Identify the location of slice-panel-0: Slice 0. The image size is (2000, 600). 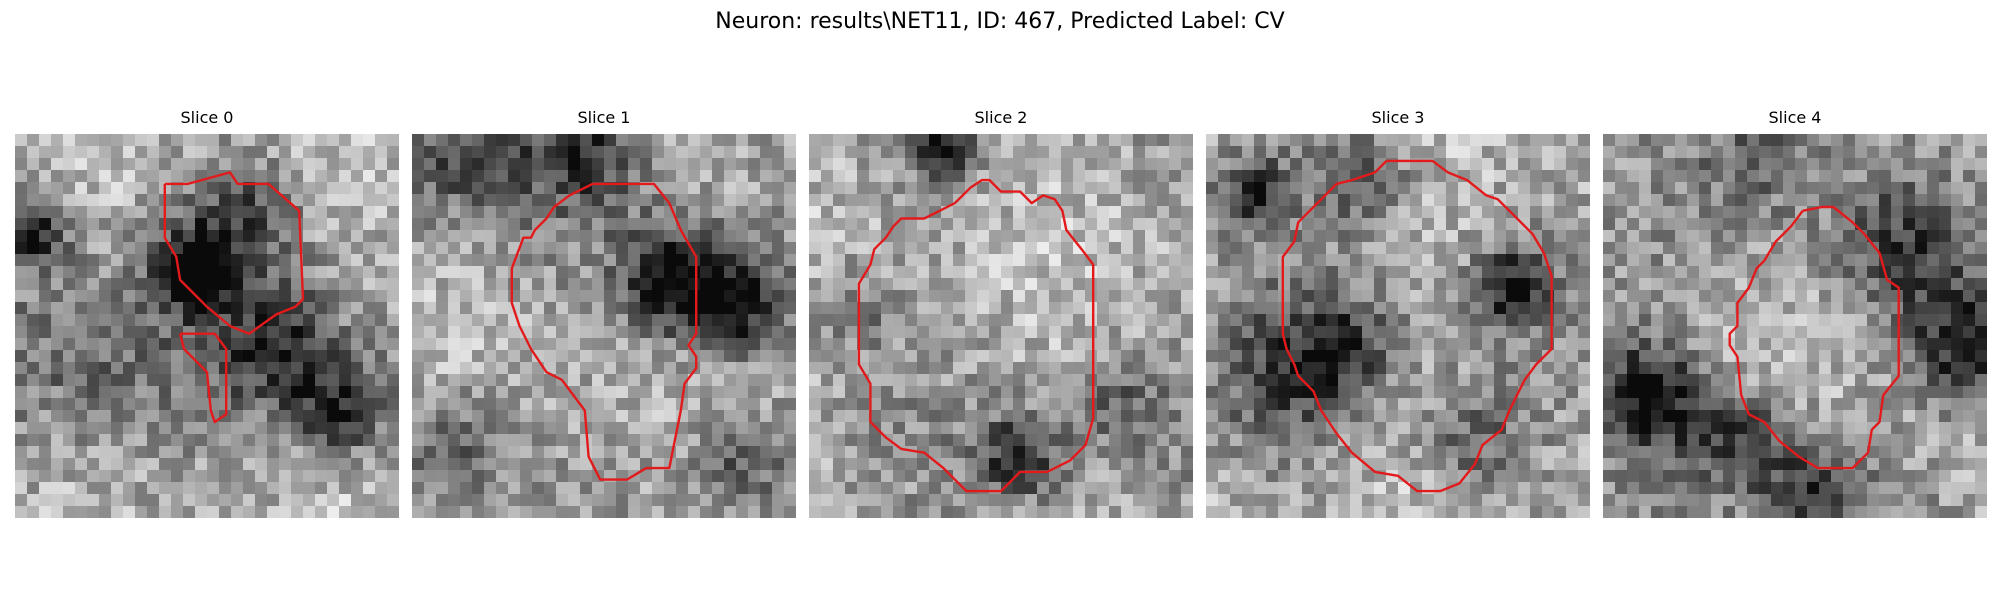
(207, 319).